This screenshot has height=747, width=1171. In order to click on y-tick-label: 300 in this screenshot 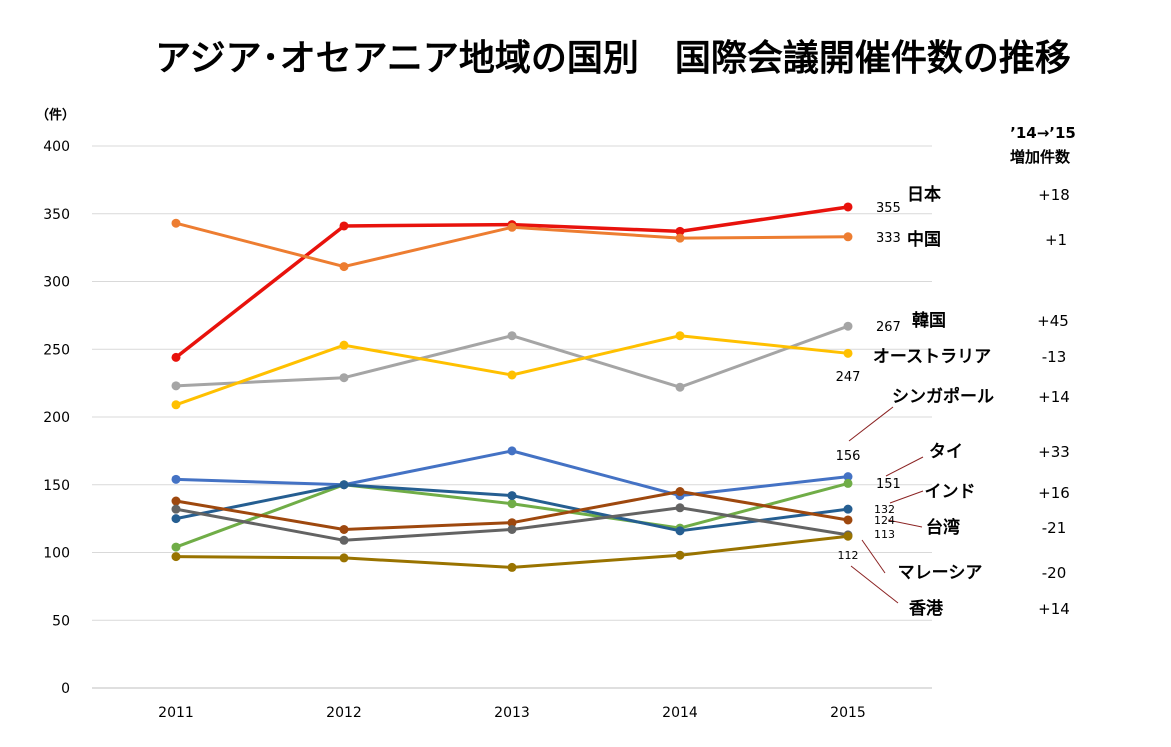, I will do `click(56, 283)`.